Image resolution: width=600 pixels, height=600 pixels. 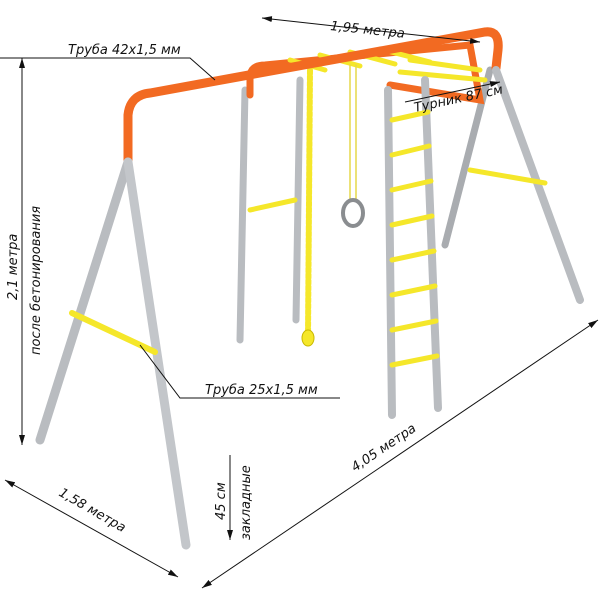 What do you see at coordinates (36, 280) in the screenshot?
I see `label-height-note: после бетонирования` at bounding box center [36, 280].